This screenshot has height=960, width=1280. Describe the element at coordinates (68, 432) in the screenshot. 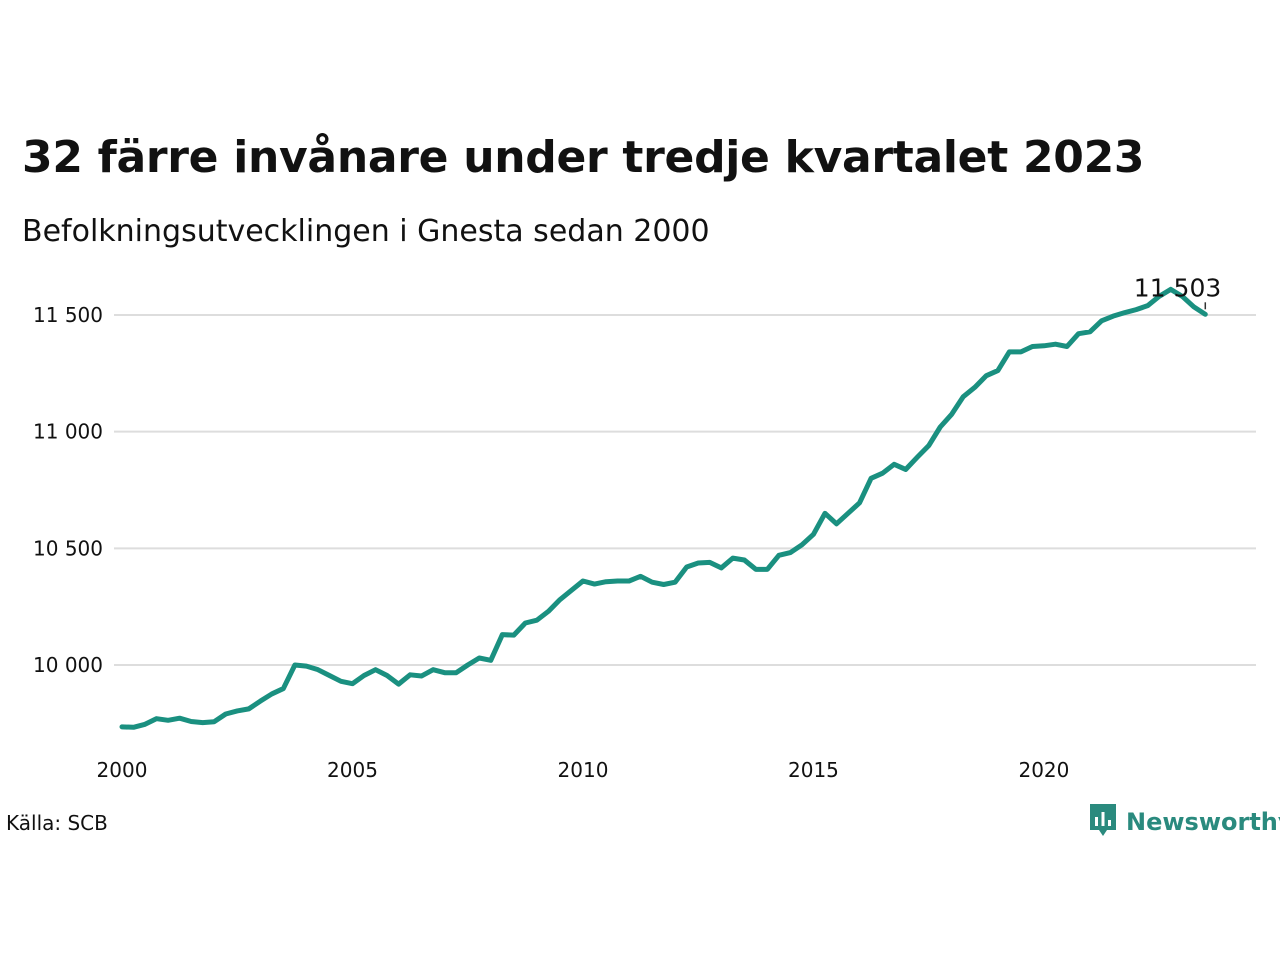

I see `y-tick-label: 11 000` at that location.